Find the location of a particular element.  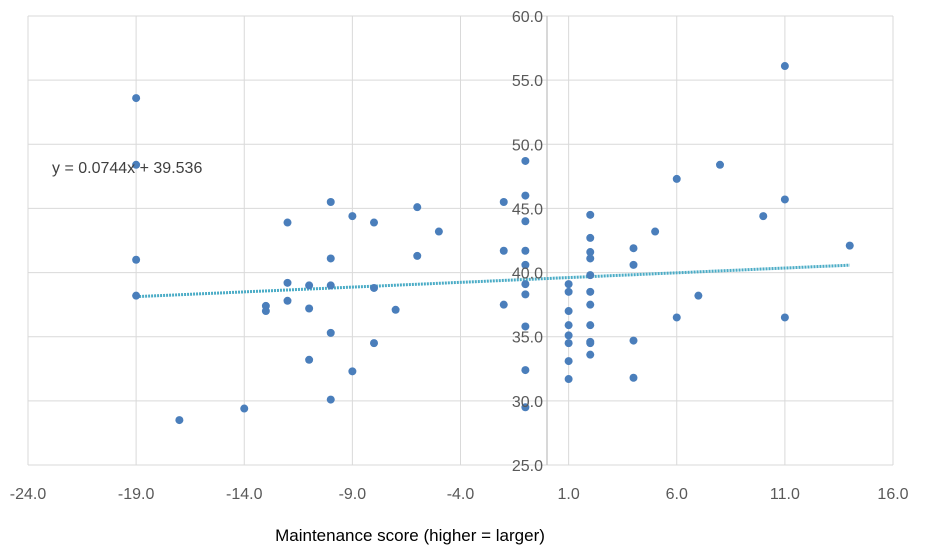

trendline-equation: y = 0.0744x + 39.536 is located at coordinates (127, 168).